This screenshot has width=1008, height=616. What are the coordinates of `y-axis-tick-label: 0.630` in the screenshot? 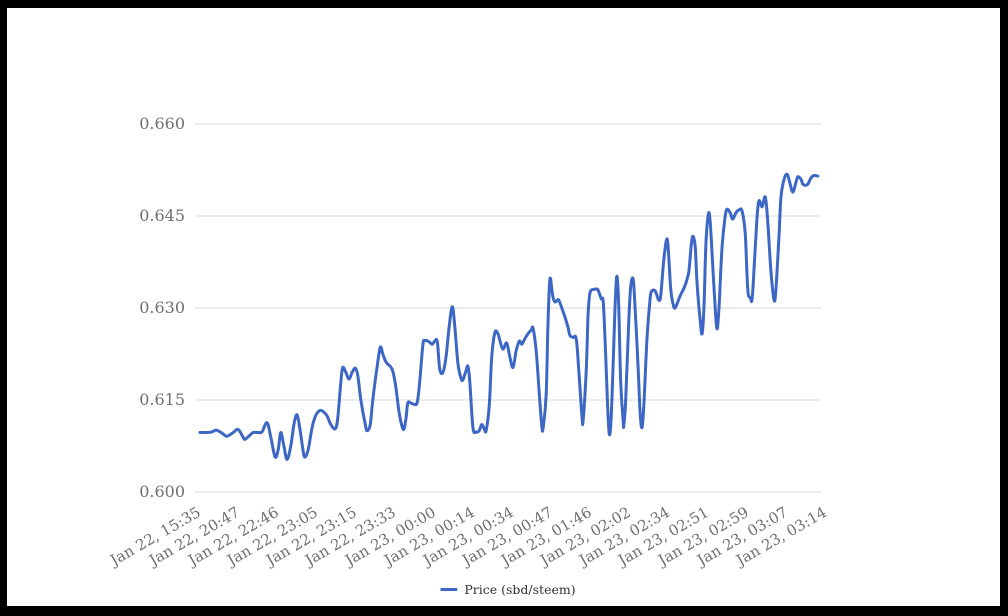 It's located at (162, 307).